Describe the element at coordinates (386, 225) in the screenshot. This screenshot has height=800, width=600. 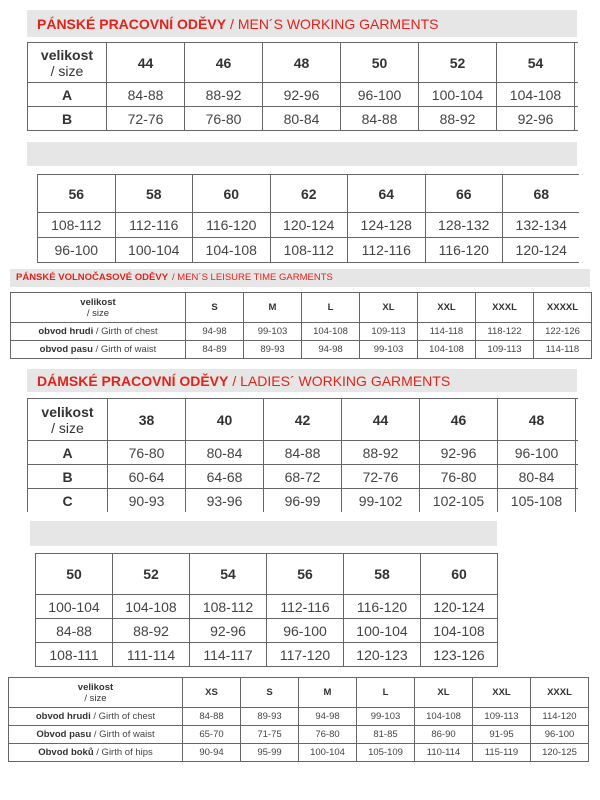
I see `value-cell: 124-128` at that location.